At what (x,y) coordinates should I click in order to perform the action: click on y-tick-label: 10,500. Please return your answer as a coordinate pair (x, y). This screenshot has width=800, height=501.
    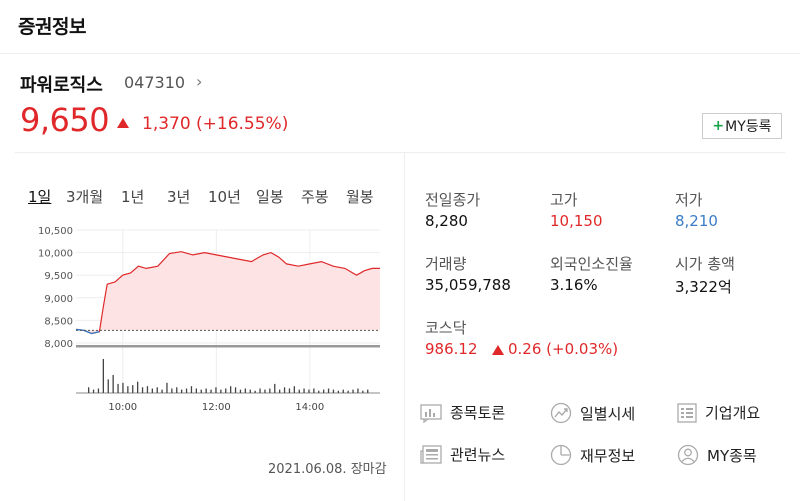
    Looking at the image, I should click on (55, 231).